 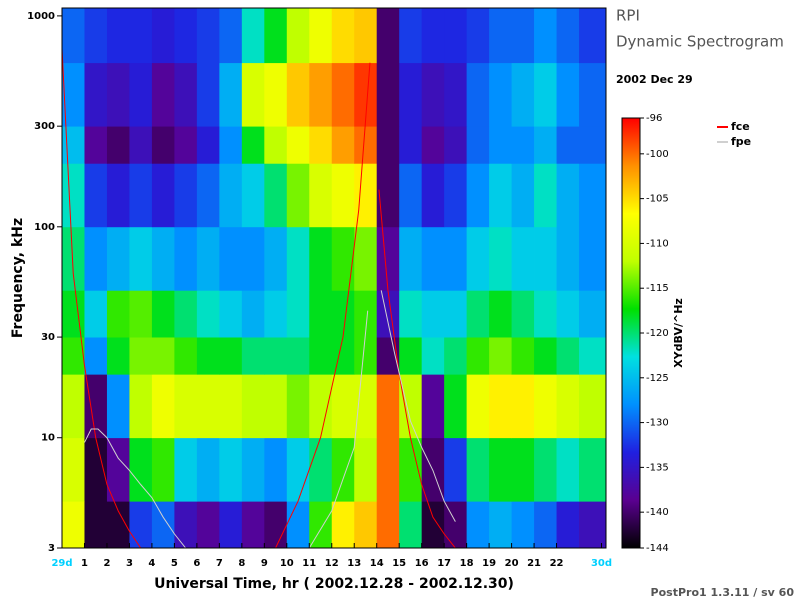 What do you see at coordinates (657, 467) in the screenshot?
I see `colorbar-tick-label: -135` at bounding box center [657, 467].